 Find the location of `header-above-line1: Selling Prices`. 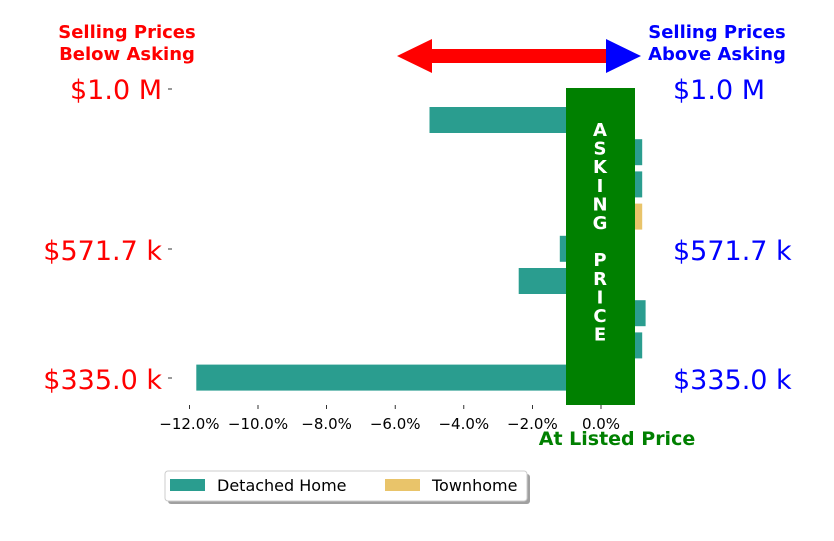

header-above-line1: Selling Prices is located at coordinates (716, 32).